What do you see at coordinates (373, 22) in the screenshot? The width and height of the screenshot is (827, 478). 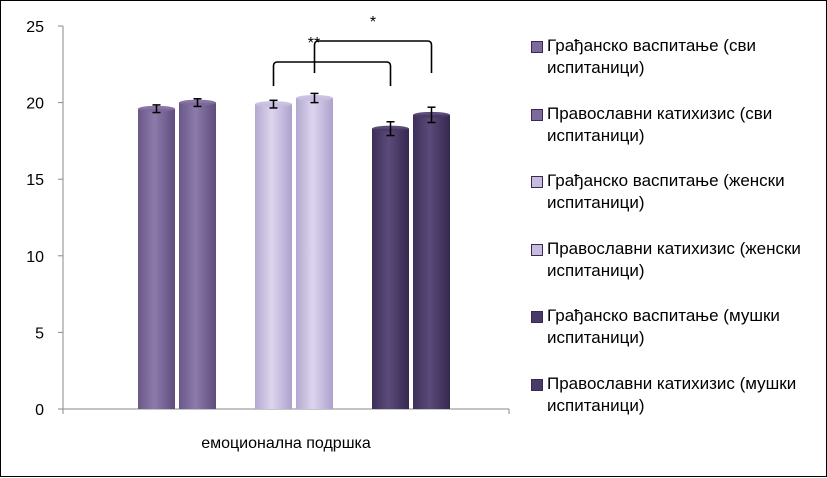 I see `significance-label: *` at bounding box center [373, 22].